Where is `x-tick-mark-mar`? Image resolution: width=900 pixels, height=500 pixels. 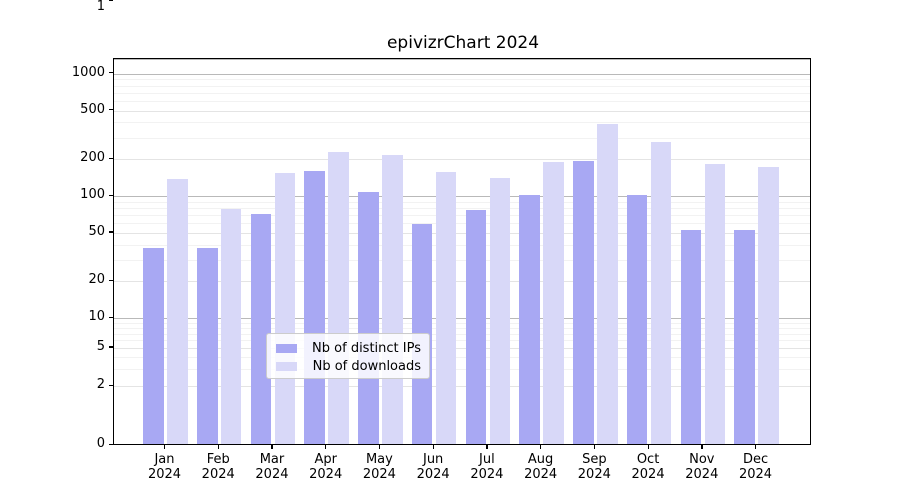 x-tick-mark-mar is located at coordinates (272, 447).